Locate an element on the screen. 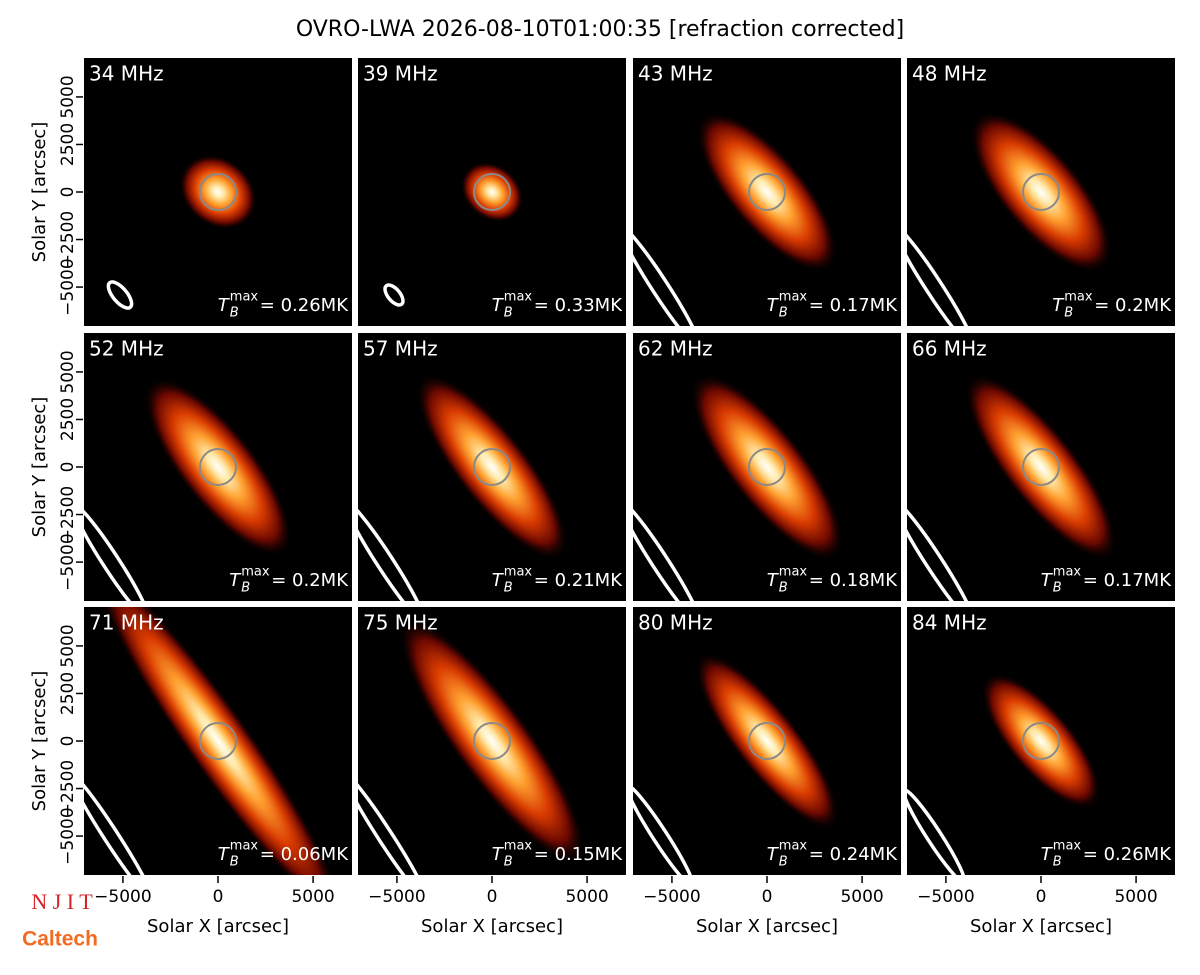 This screenshot has width=1200, height=975. tb-value: = 0.26MK is located at coordinates (304, 305).